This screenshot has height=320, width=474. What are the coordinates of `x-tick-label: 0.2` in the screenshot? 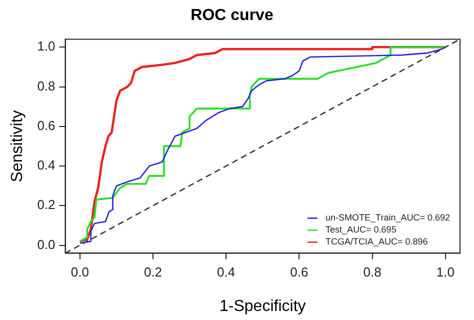 It's located at (153, 272).